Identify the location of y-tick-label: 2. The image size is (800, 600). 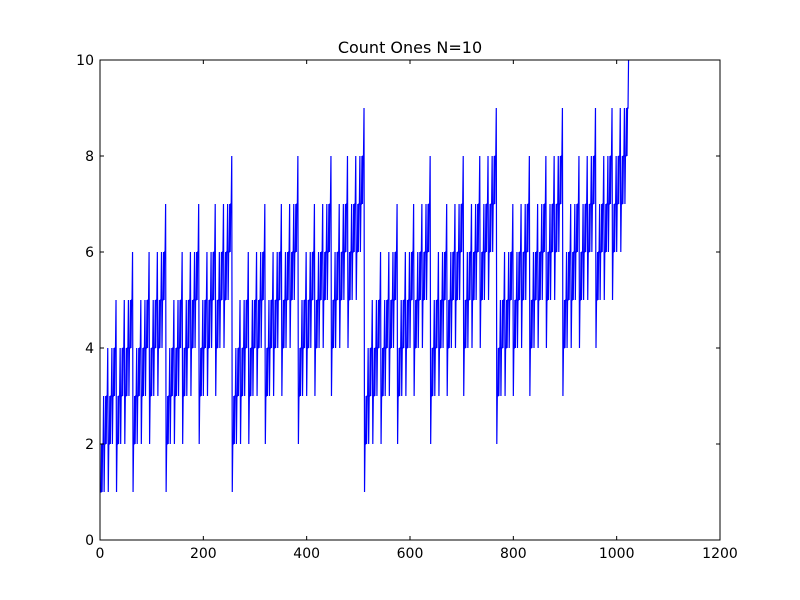
(89, 445).